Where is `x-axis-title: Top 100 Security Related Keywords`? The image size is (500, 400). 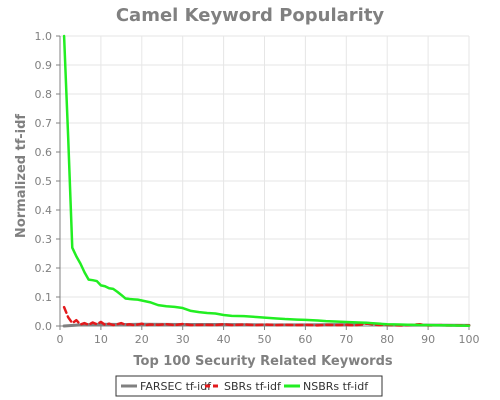 x-axis-title: Top 100 Security Related Keywords is located at coordinates (263, 361).